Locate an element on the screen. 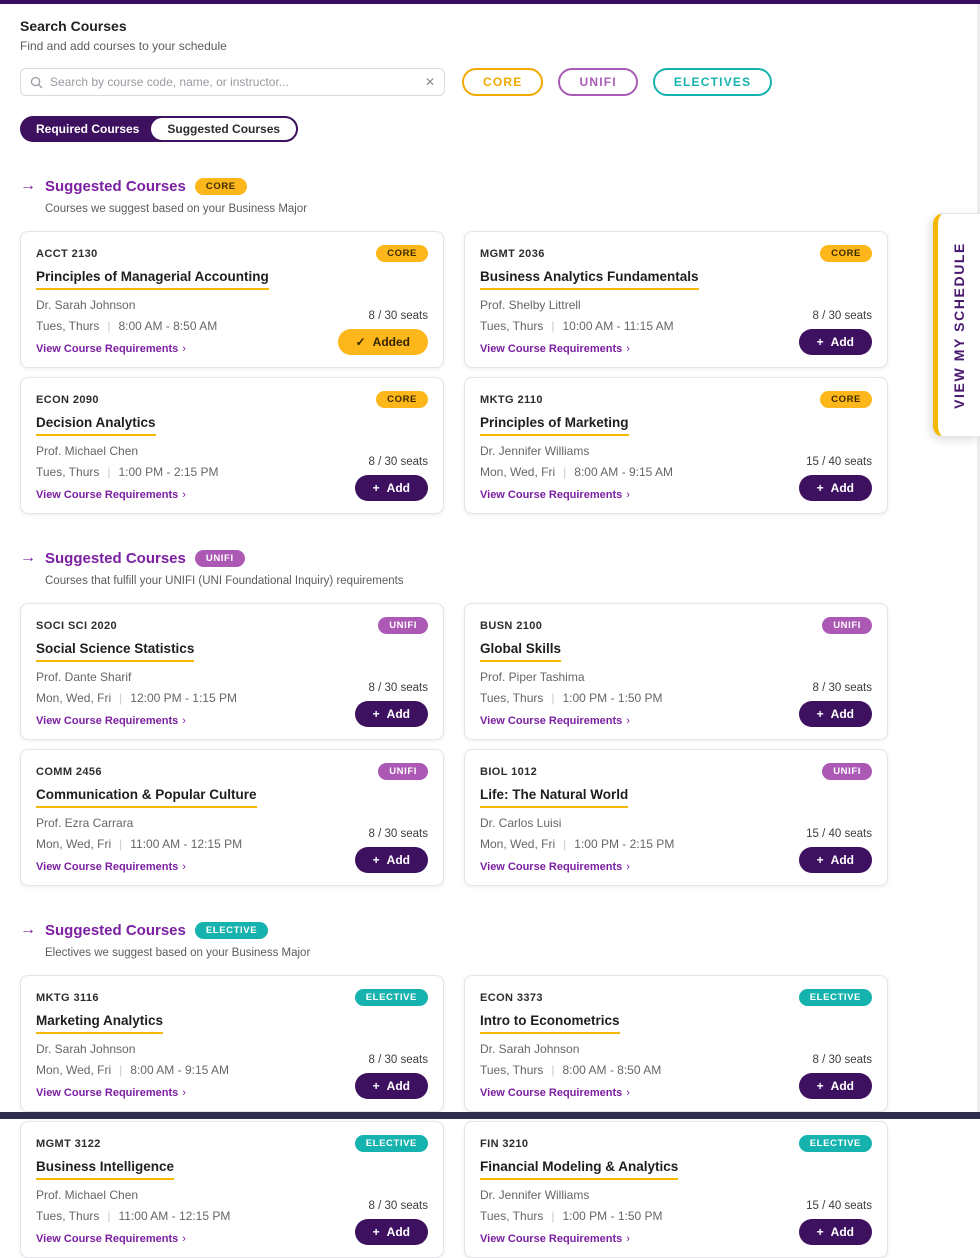  card-actions: 8 / 30 seats ✓ Added is located at coordinates (382, 322).